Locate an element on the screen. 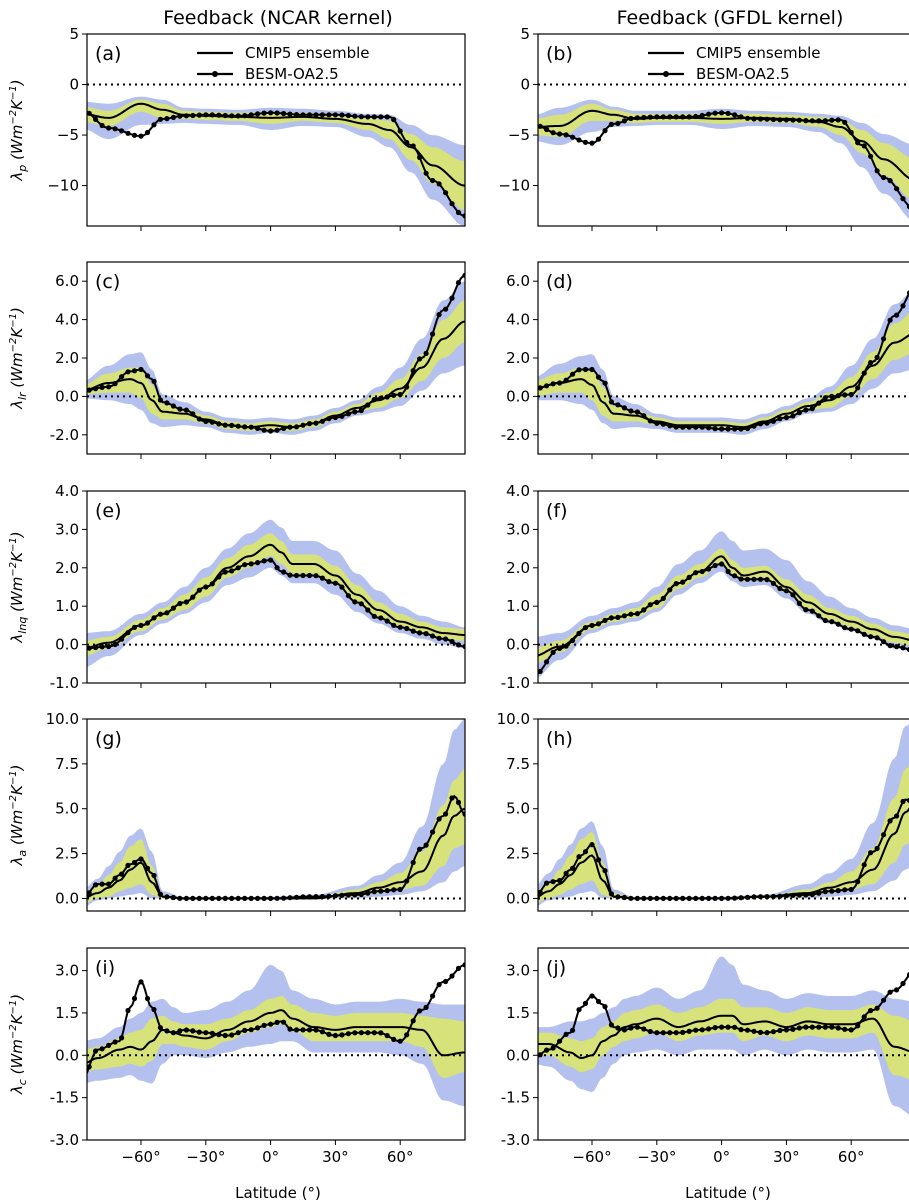 This screenshot has height=1203, width=909. legend: CMIP5 ensemble BESM-OA2.5 is located at coordinates (734, 63).